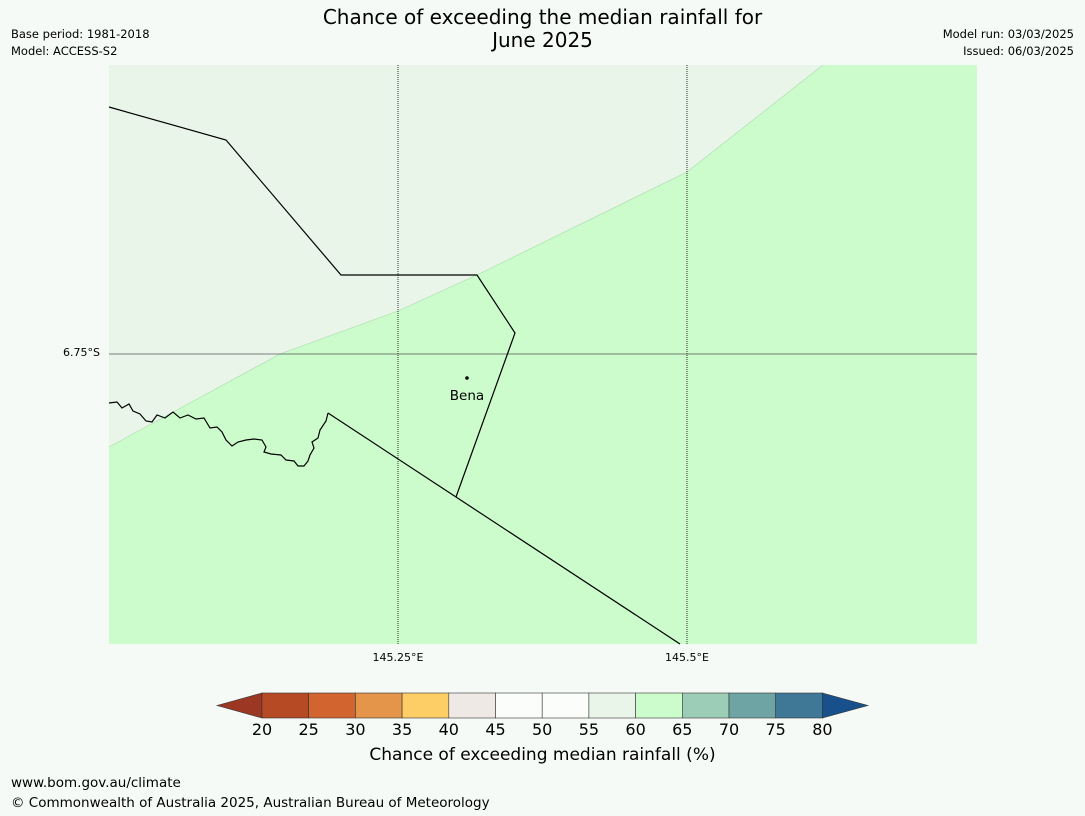 The height and width of the screenshot is (816, 1085). What do you see at coordinates (467, 378) in the screenshot?
I see `town-marker` at bounding box center [467, 378].